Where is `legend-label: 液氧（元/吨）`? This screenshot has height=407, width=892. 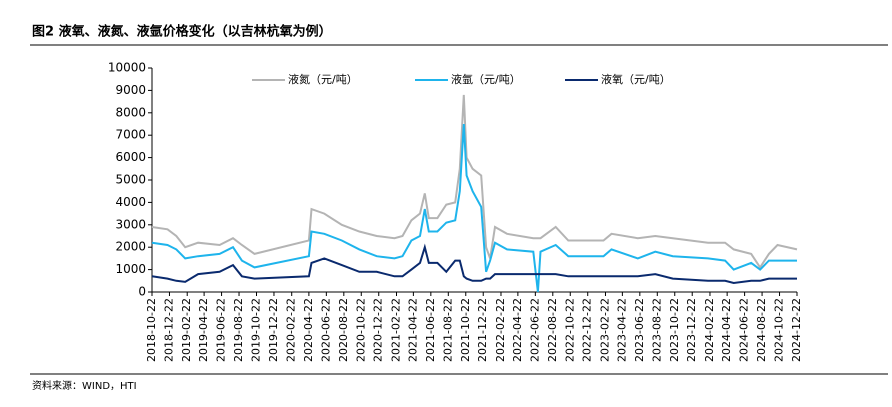 legend-label: 液氧（元/吨） is located at coordinates (636, 79).